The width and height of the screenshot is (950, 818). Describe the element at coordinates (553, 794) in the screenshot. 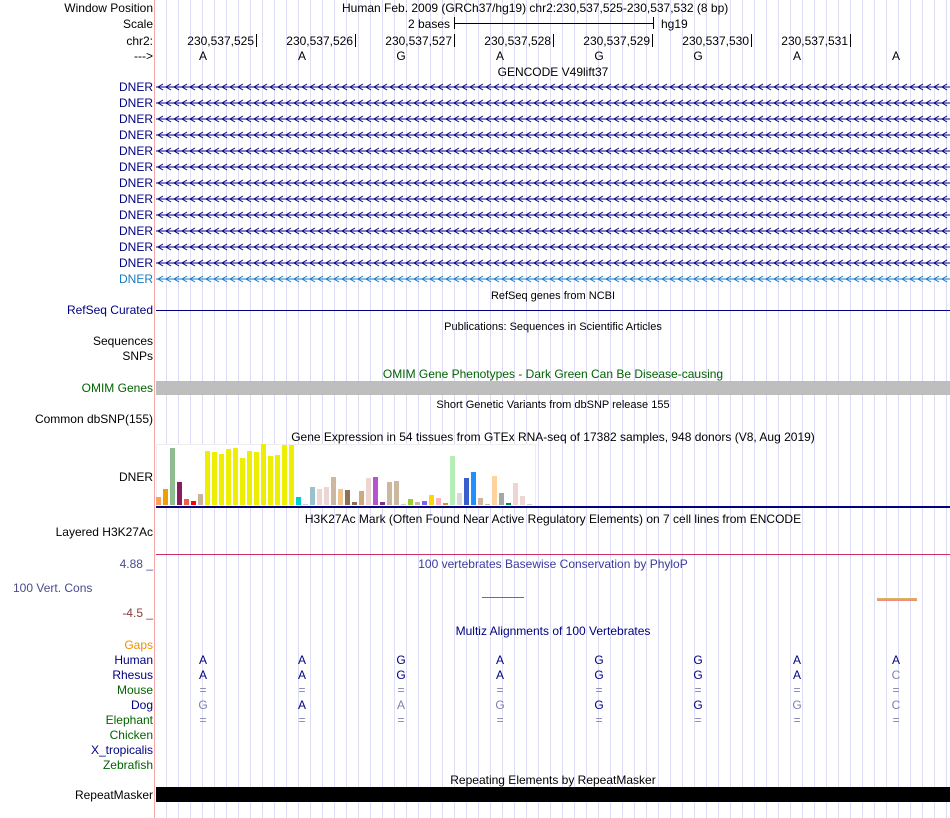

I see `rmsk-bar` at that location.